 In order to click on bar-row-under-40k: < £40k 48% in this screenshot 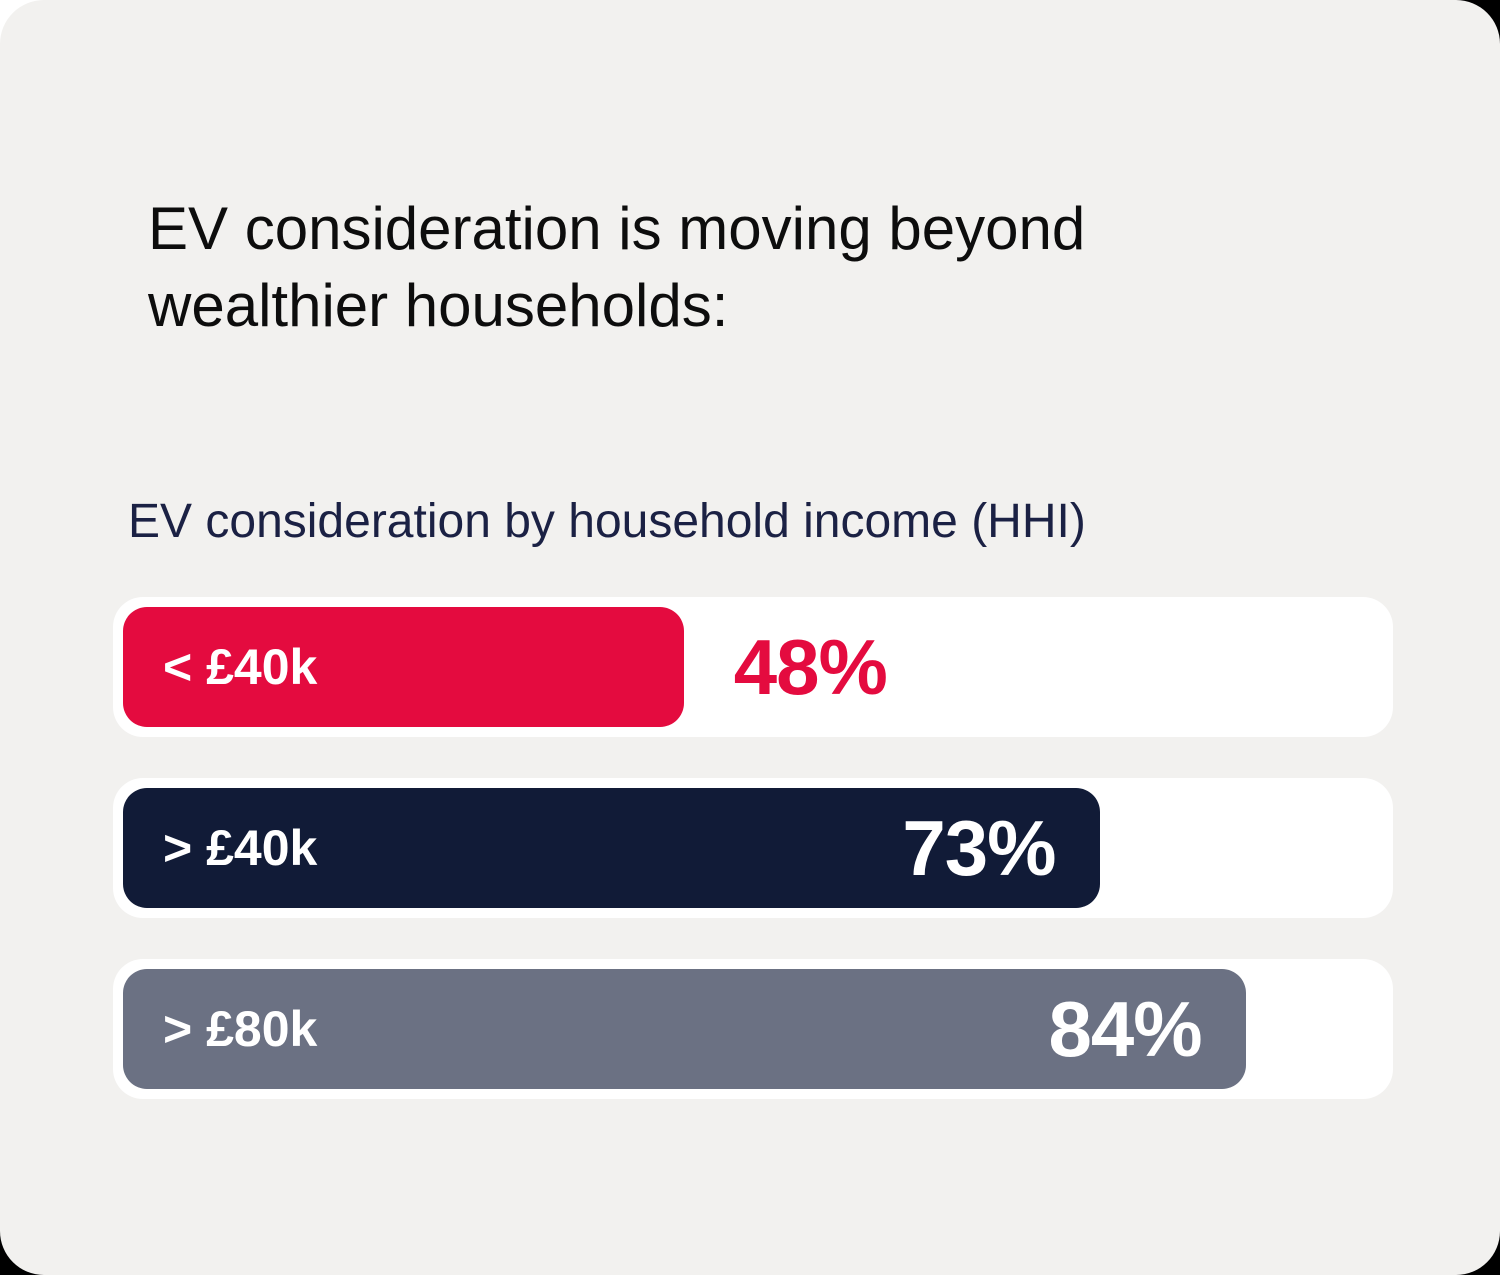, I will do `click(753, 667)`.